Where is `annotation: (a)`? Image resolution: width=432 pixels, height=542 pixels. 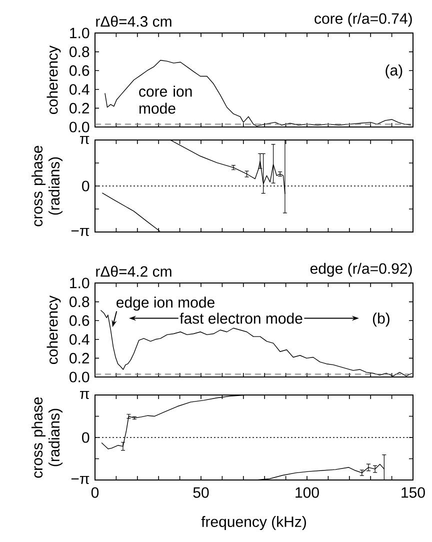
annotation: (a) is located at coordinates (394, 71).